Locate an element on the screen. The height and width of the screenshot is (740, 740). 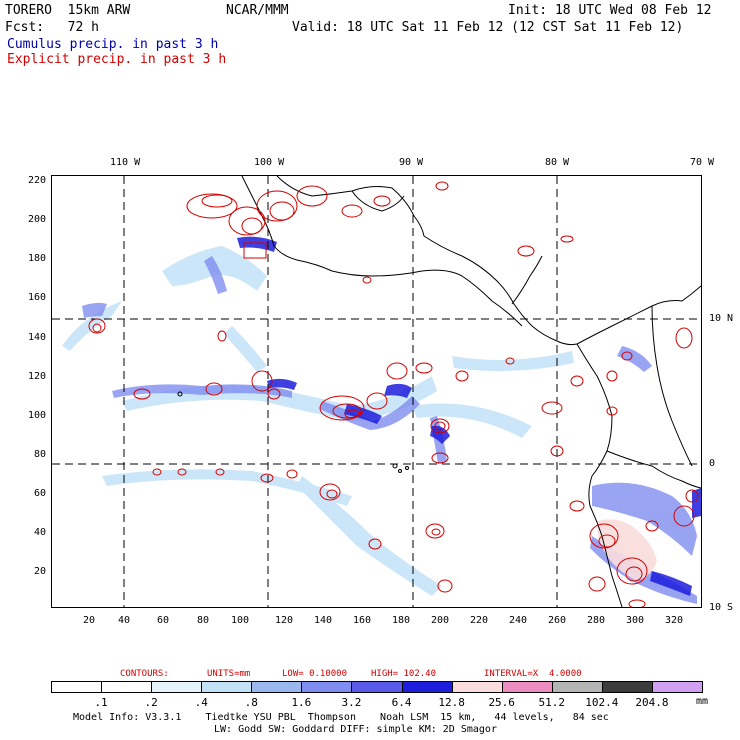
lon-label-80w: 80 W is located at coordinates (557, 162).